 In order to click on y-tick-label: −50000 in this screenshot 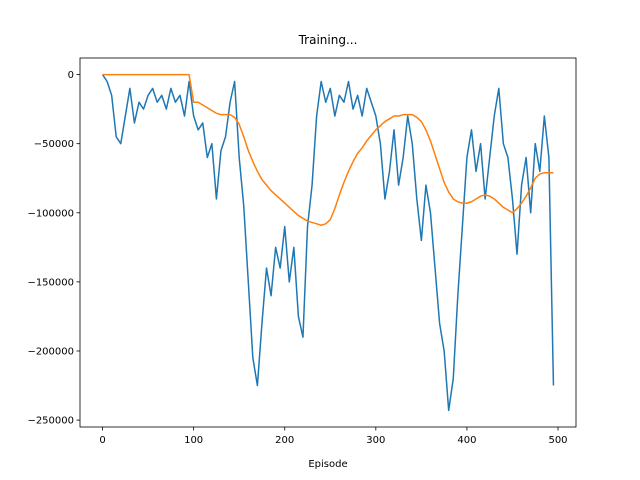, I will do `click(54, 144)`.